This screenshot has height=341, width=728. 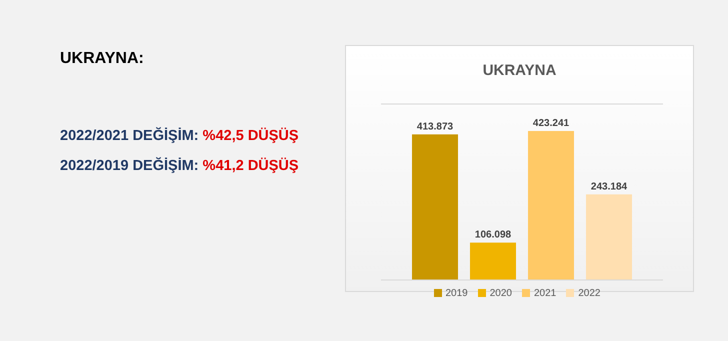 What do you see at coordinates (493, 235) in the screenshot?
I see `data-label: 106.098` at bounding box center [493, 235].